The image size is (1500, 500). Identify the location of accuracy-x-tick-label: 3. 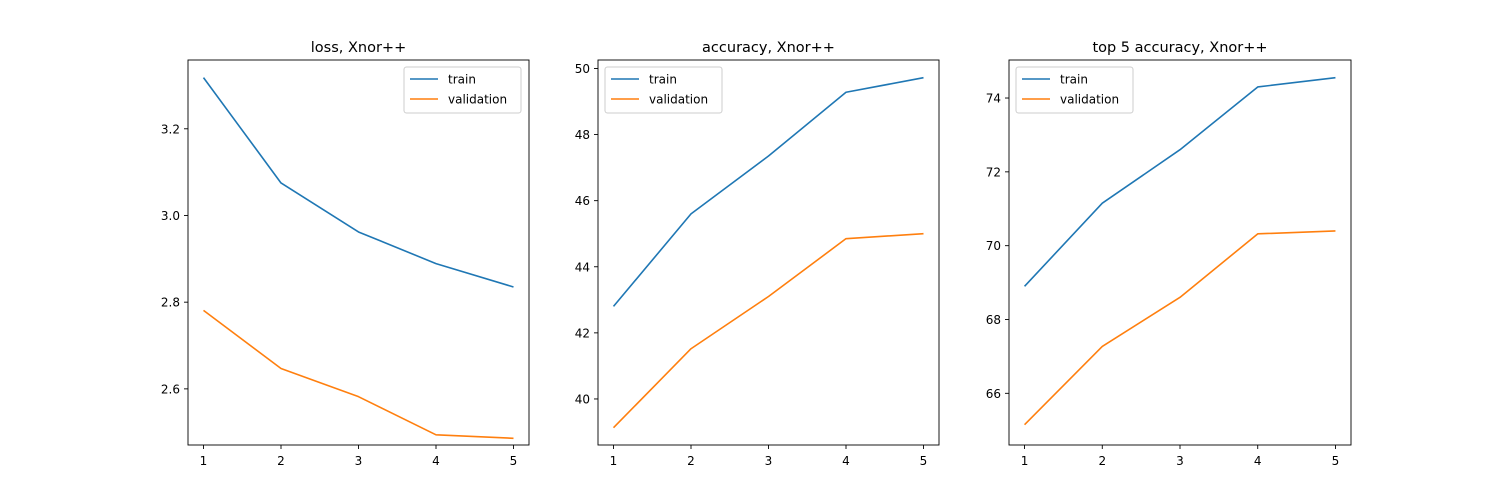
(769, 461).